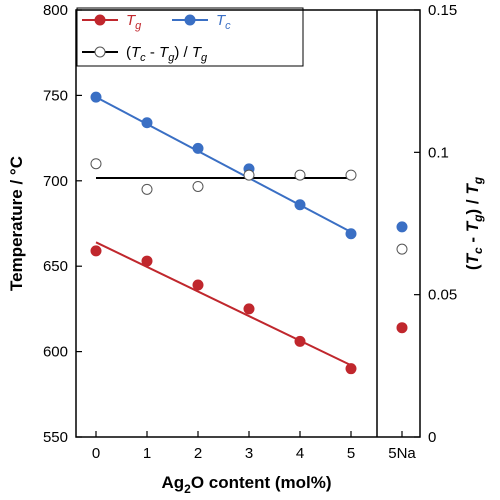  What do you see at coordinates (96, 453) in the screenshot?
I see `x-tick-label: 0` at bounding box center [96, 453].